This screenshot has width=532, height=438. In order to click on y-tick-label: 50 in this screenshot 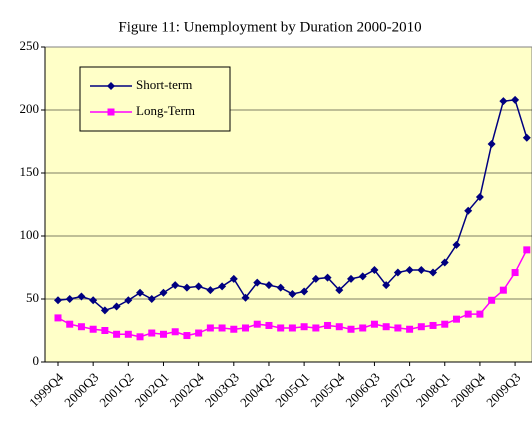, I will do `click(32, 297)`.